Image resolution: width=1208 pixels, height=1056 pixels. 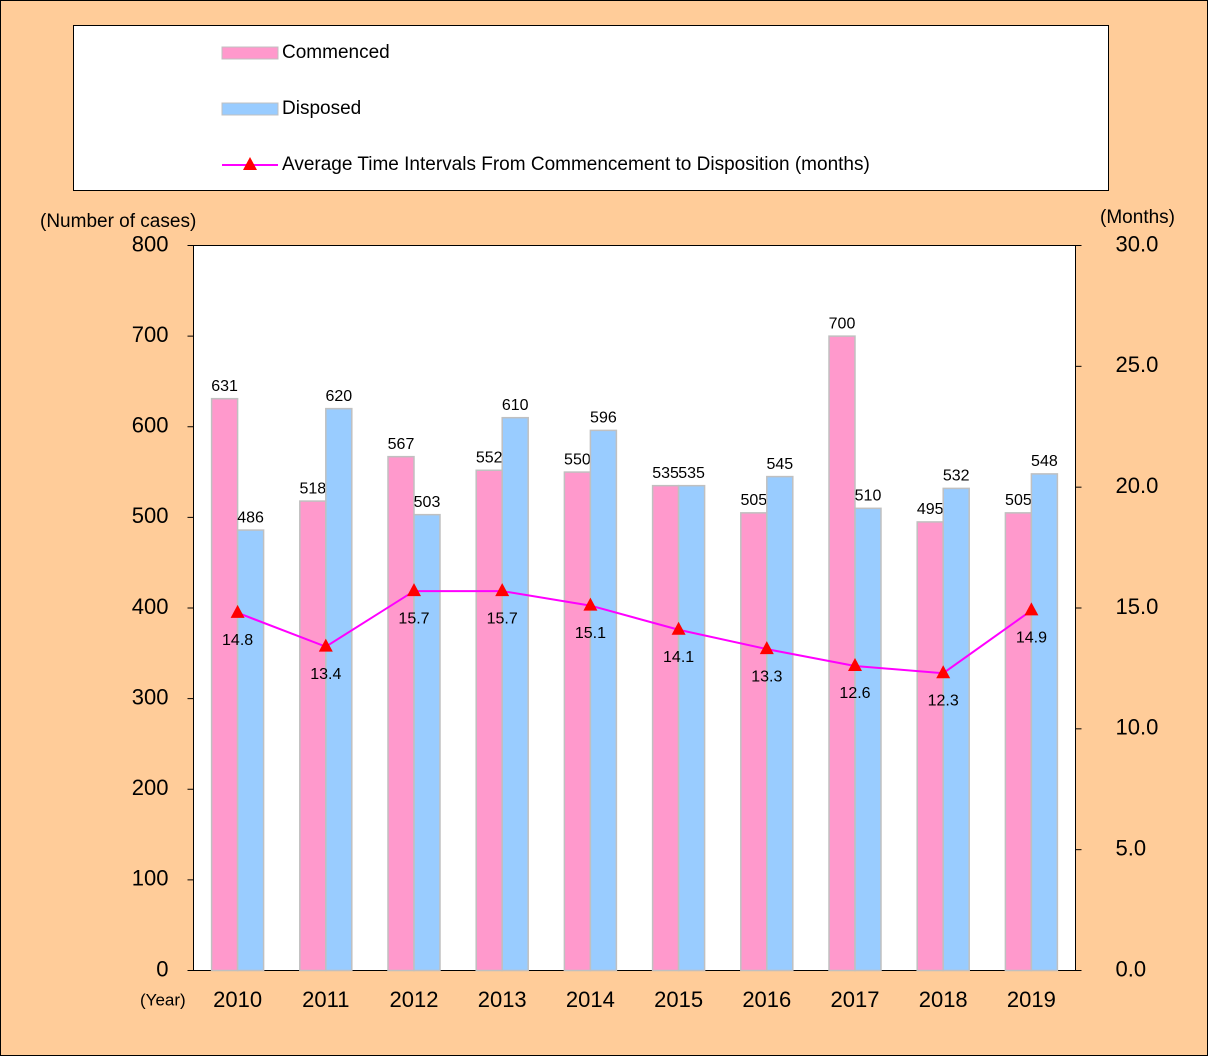 What do you see at coordinates (766, 999) in the screenshot?
I see `x-tick-label: 2016` at bounding box center [766, 999].